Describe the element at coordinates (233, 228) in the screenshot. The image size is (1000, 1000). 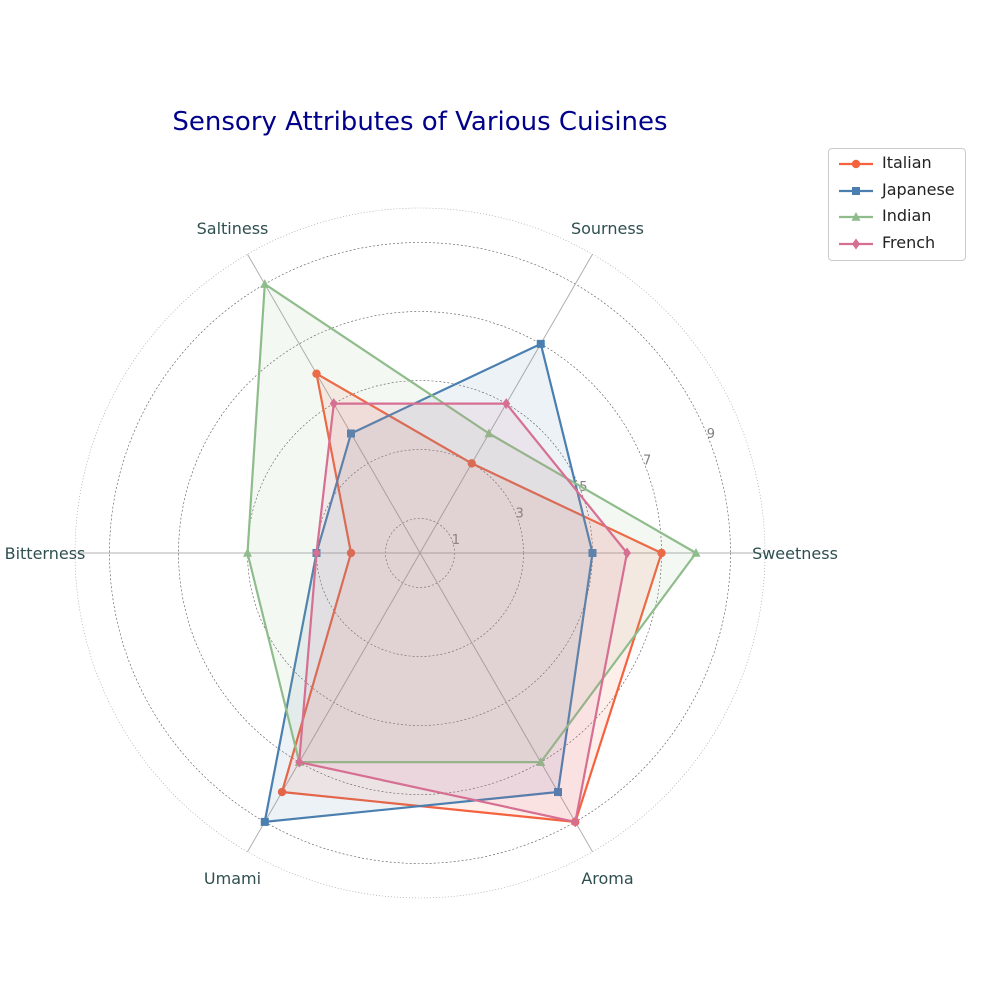
I see `axis-label-saltiness: Saltiness` at that location.